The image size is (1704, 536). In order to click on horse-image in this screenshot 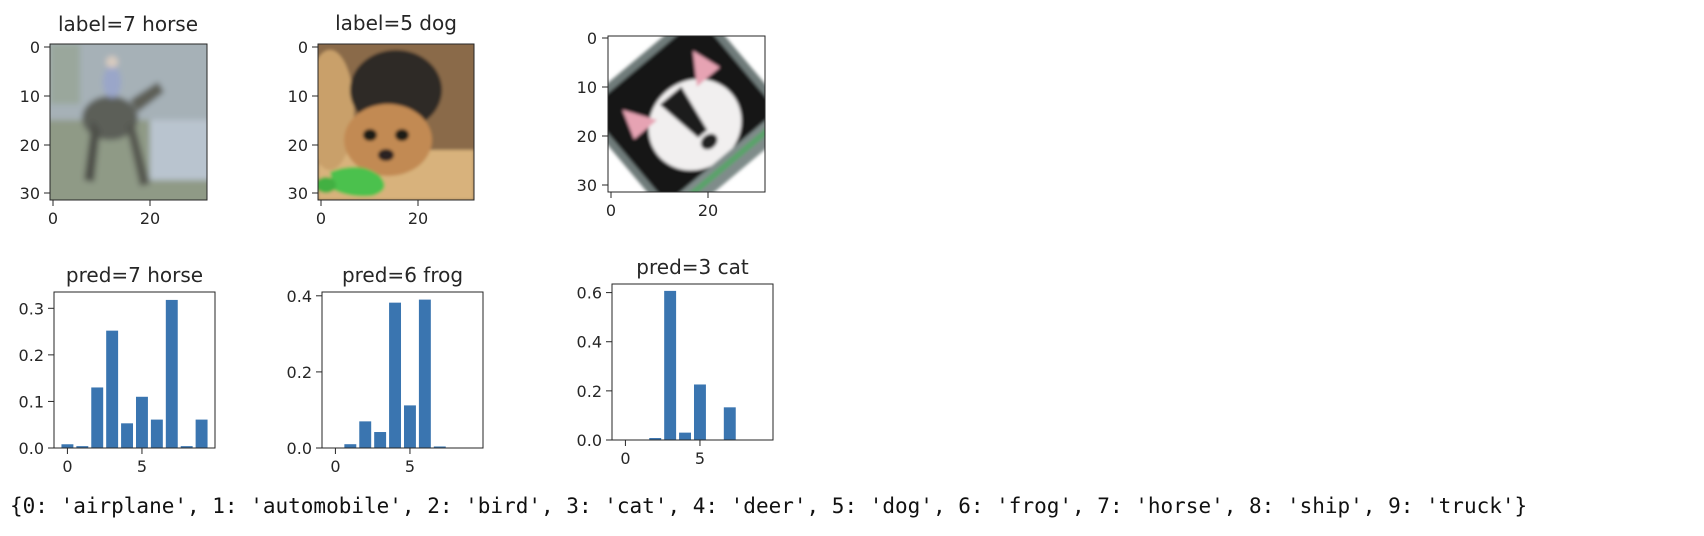, I will do `click(128, 122)`.